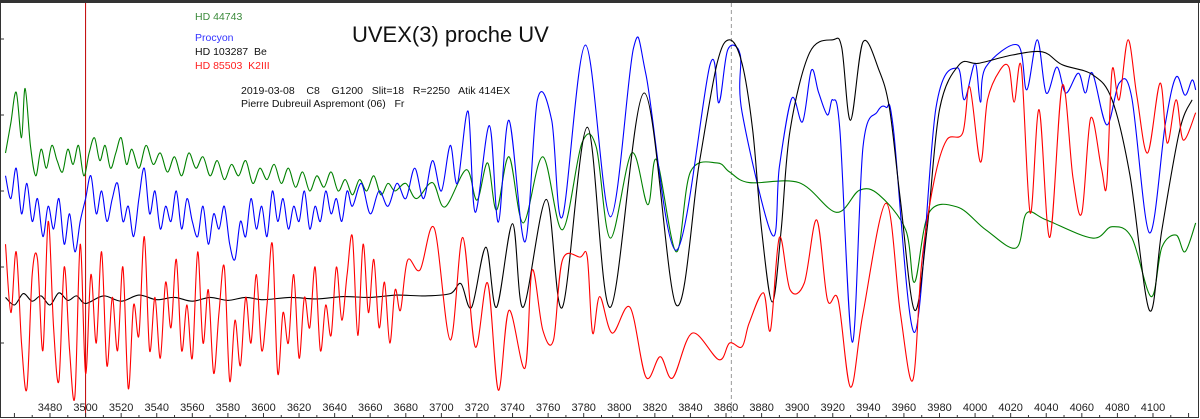 The height and width of the screenshot is (419, 1200). Describe the element at coordinates (583, 408) in the screenshot. I see `x-tick-label: 3780` at that location.